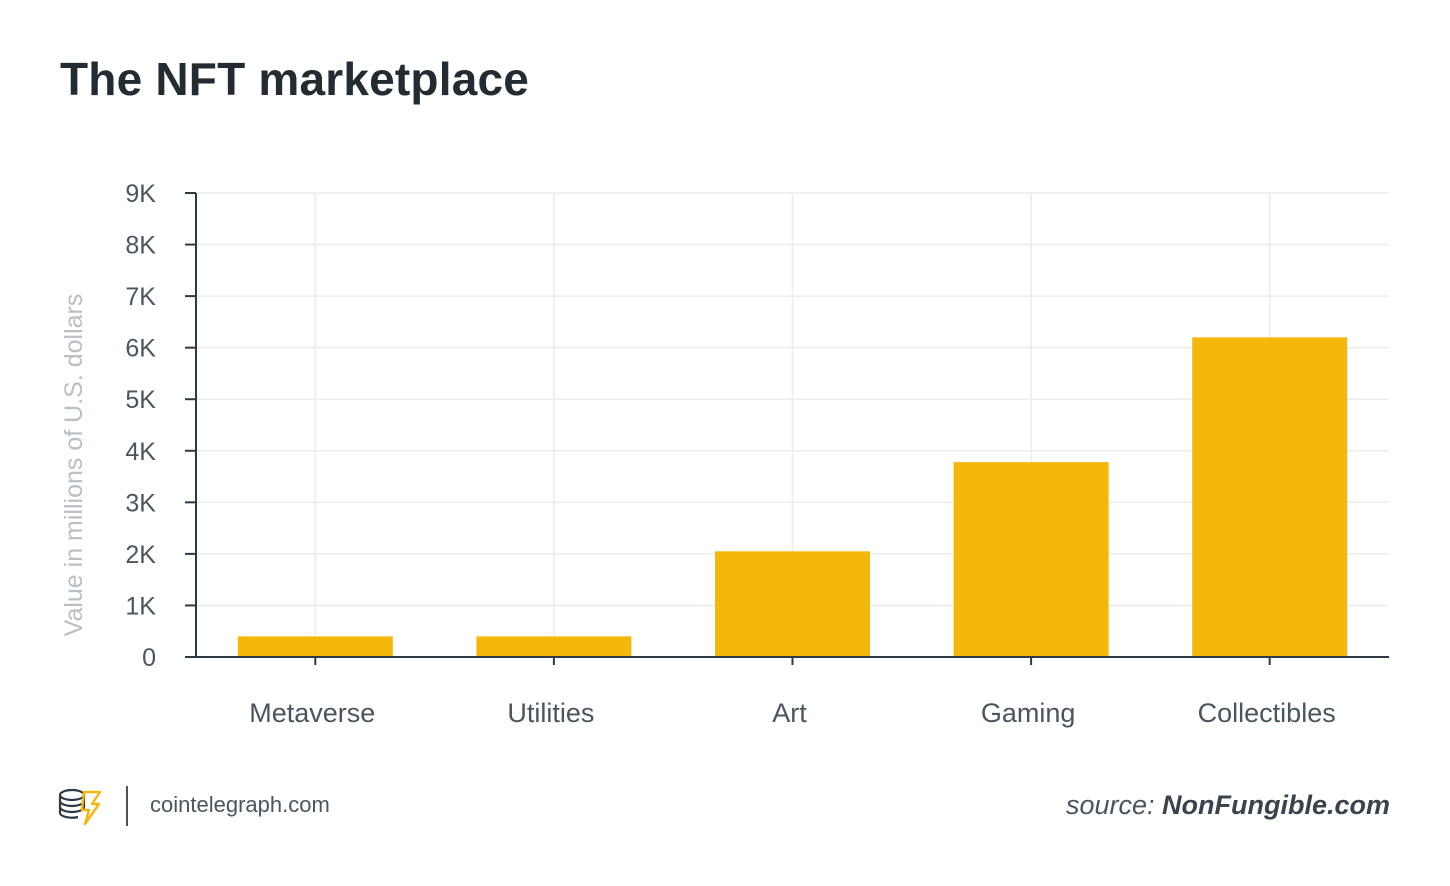 This screenshot has width=1450, height=886. I want to click on x-tick-label: Collectibles, so click(1267, 713).